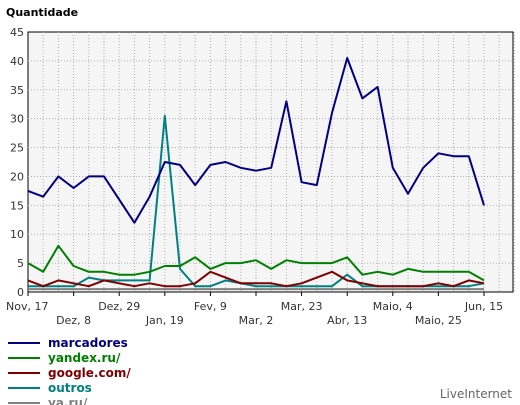 Image resolution: width=520 pixels, height=405 pixels. I want to click on legend-label: marcadores, so click(88, 343).